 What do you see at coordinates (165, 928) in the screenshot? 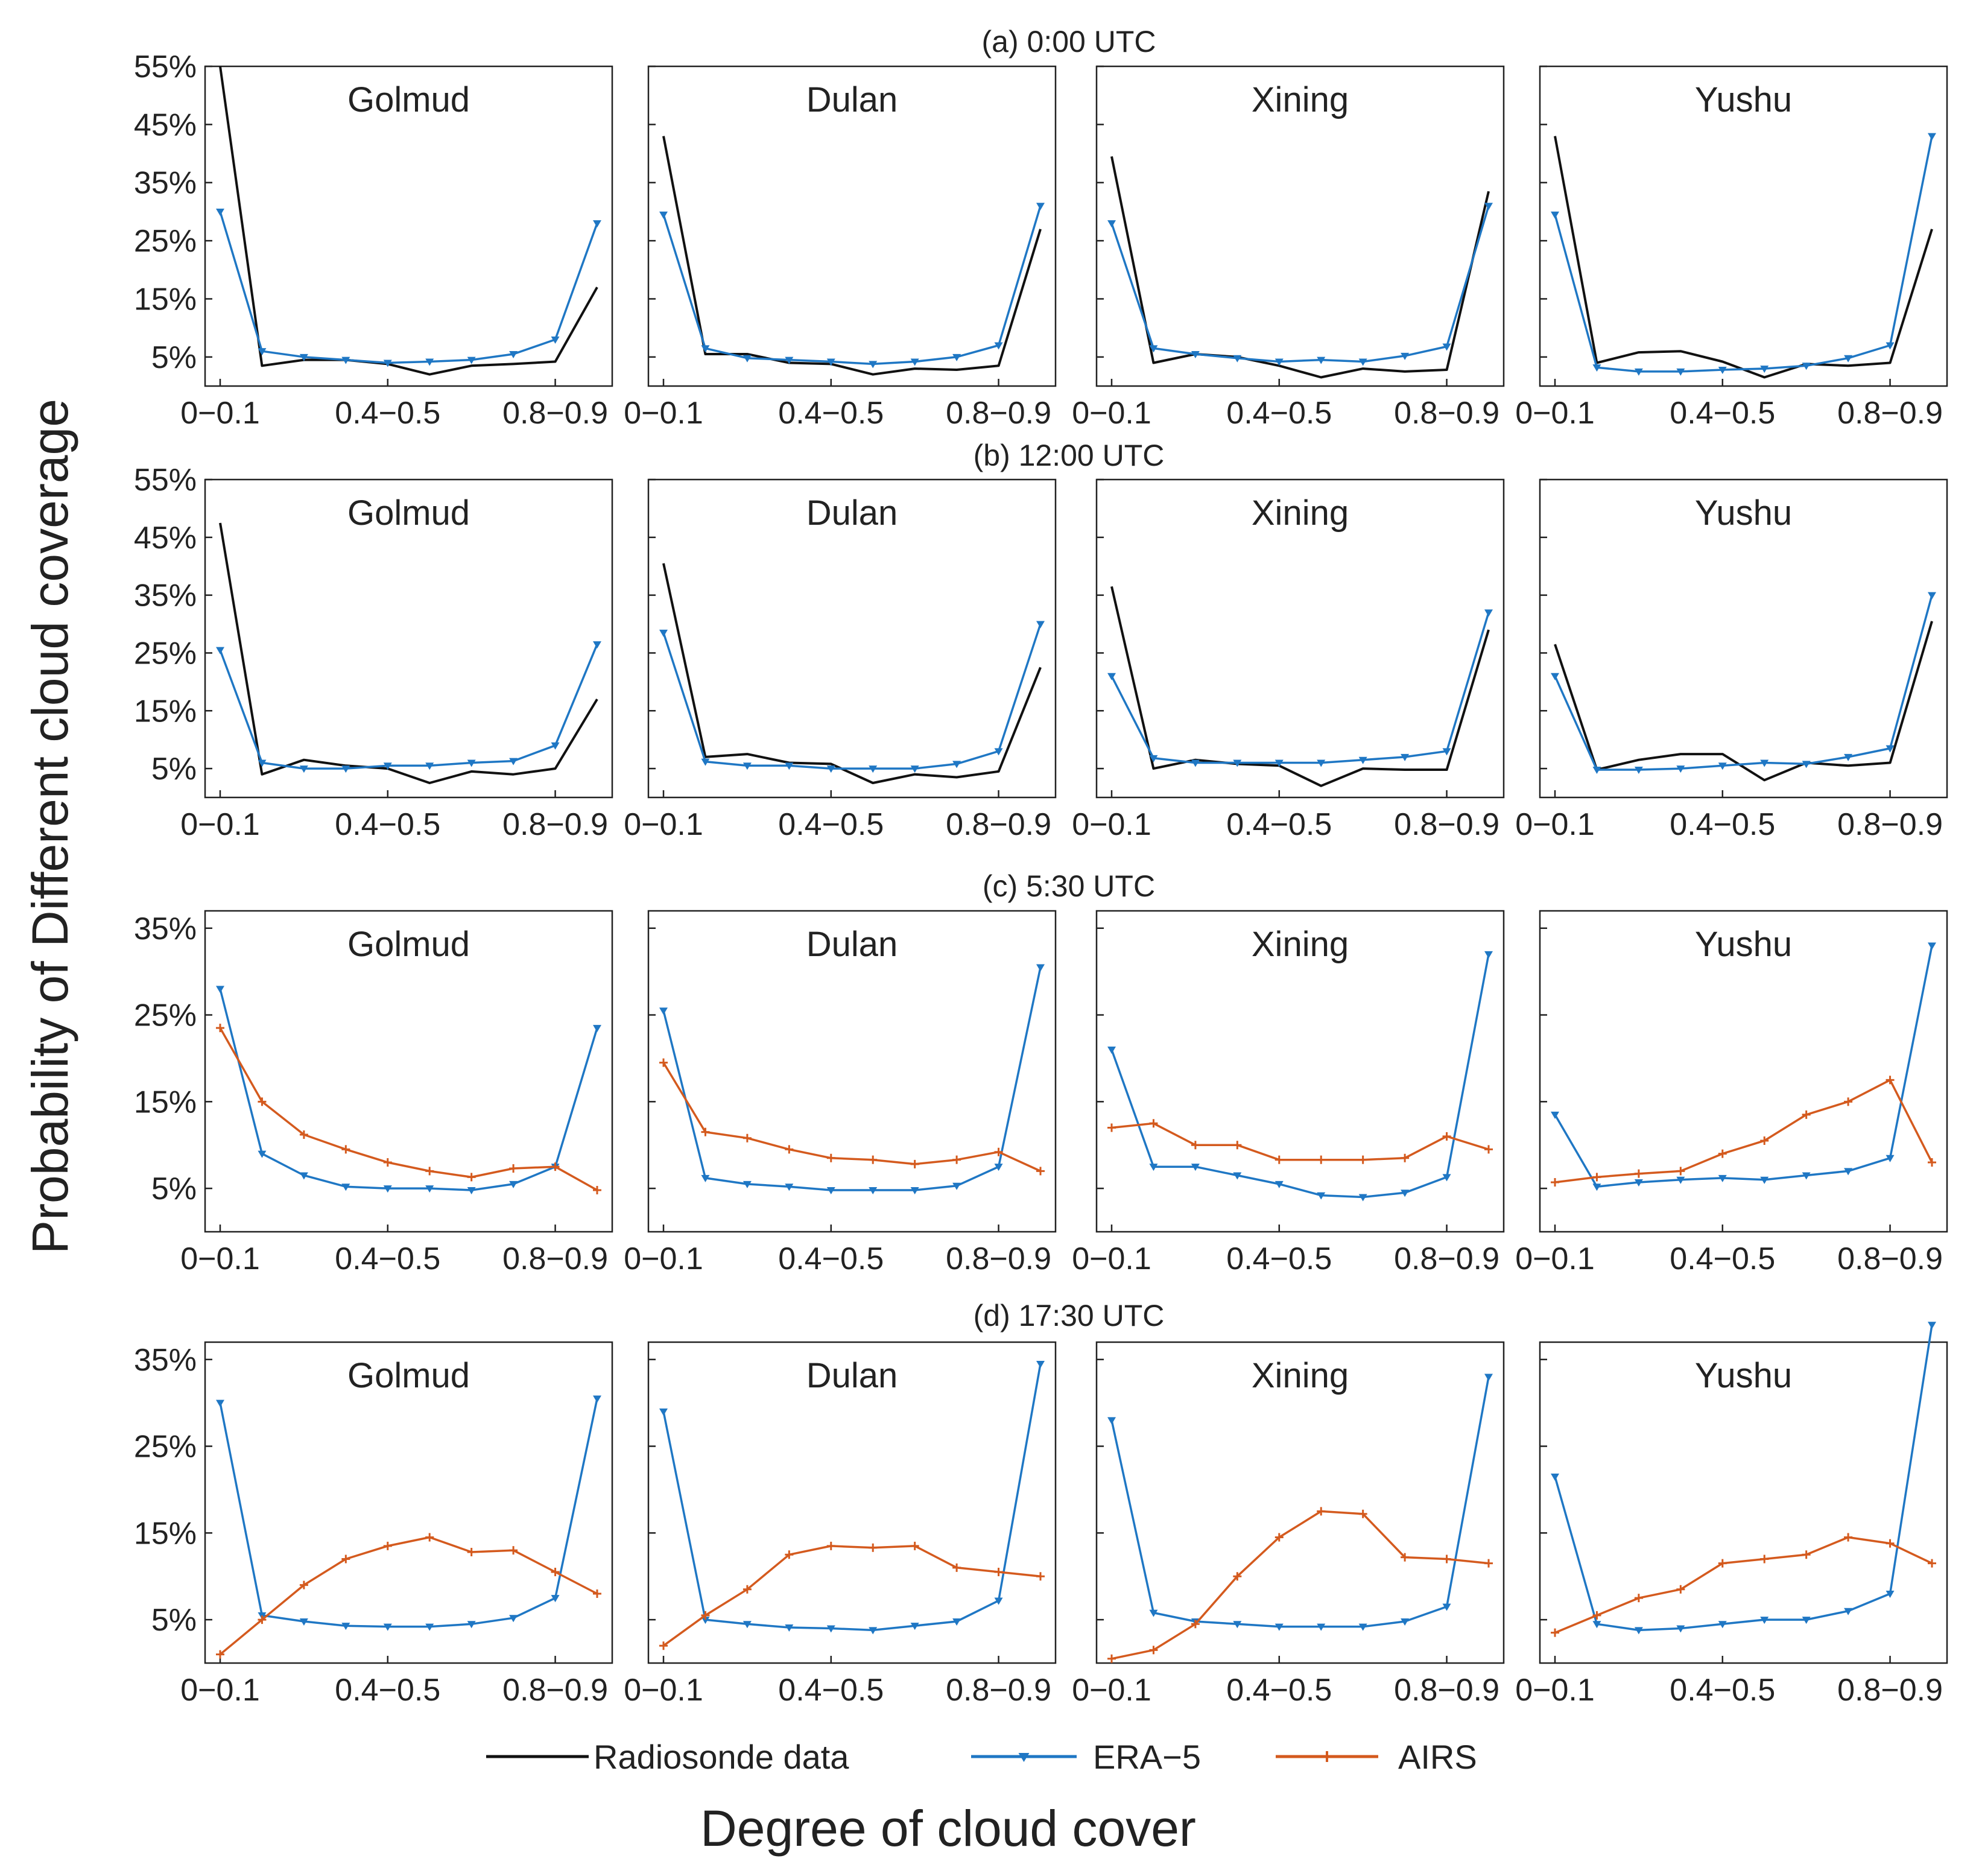
I see `y-tick-label: 35%` at bounding box center [165, 928].